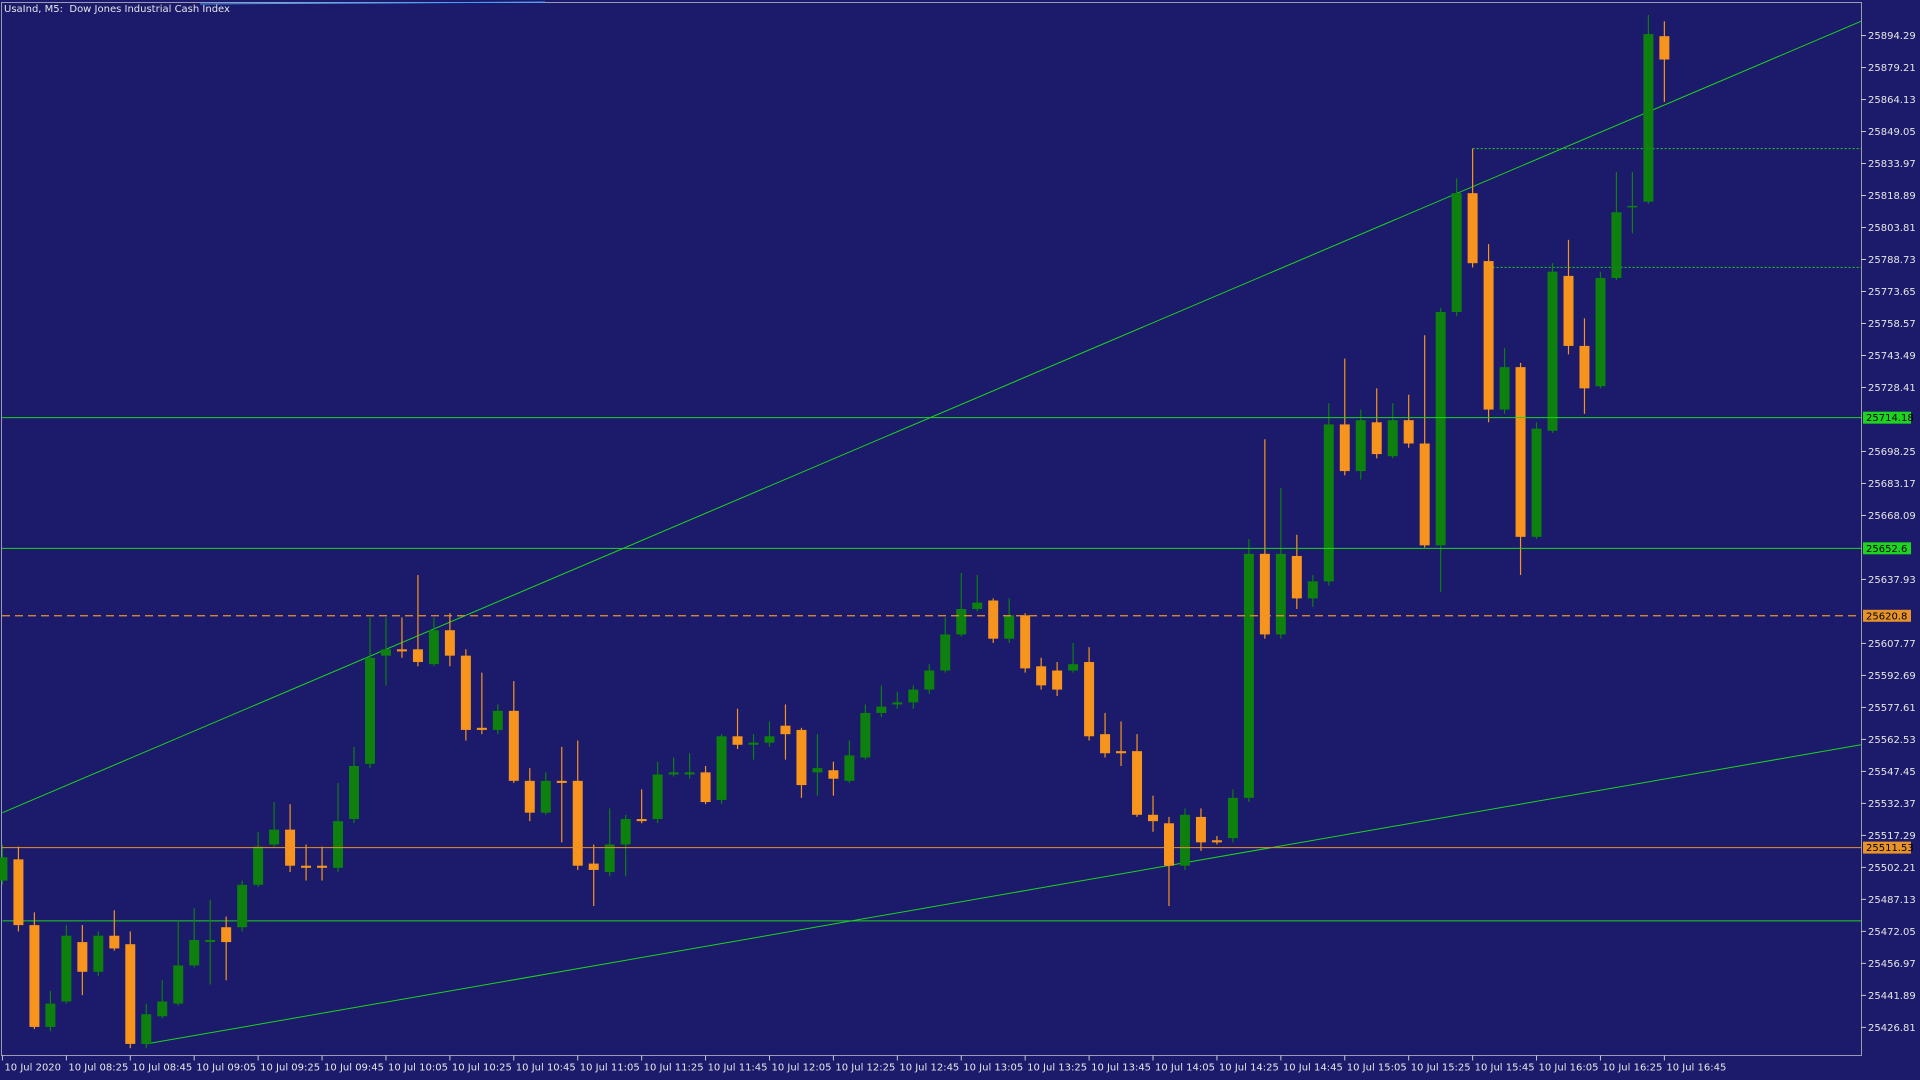  What do you see at coordinates (1892, 580) in the screenshot?
I see `y-tick-label: 25637.93` at bounding box center [1892, 580].